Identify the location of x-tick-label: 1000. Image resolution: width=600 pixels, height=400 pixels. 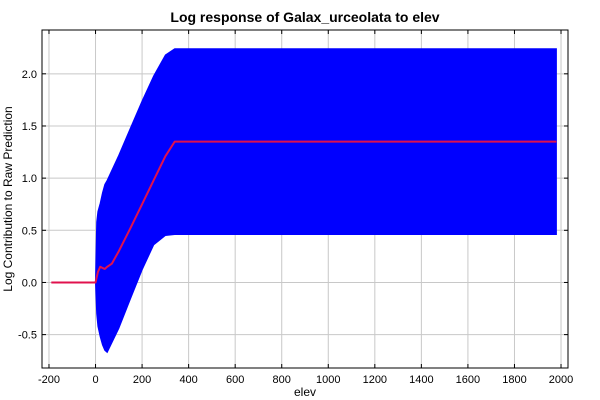
(328, 380).